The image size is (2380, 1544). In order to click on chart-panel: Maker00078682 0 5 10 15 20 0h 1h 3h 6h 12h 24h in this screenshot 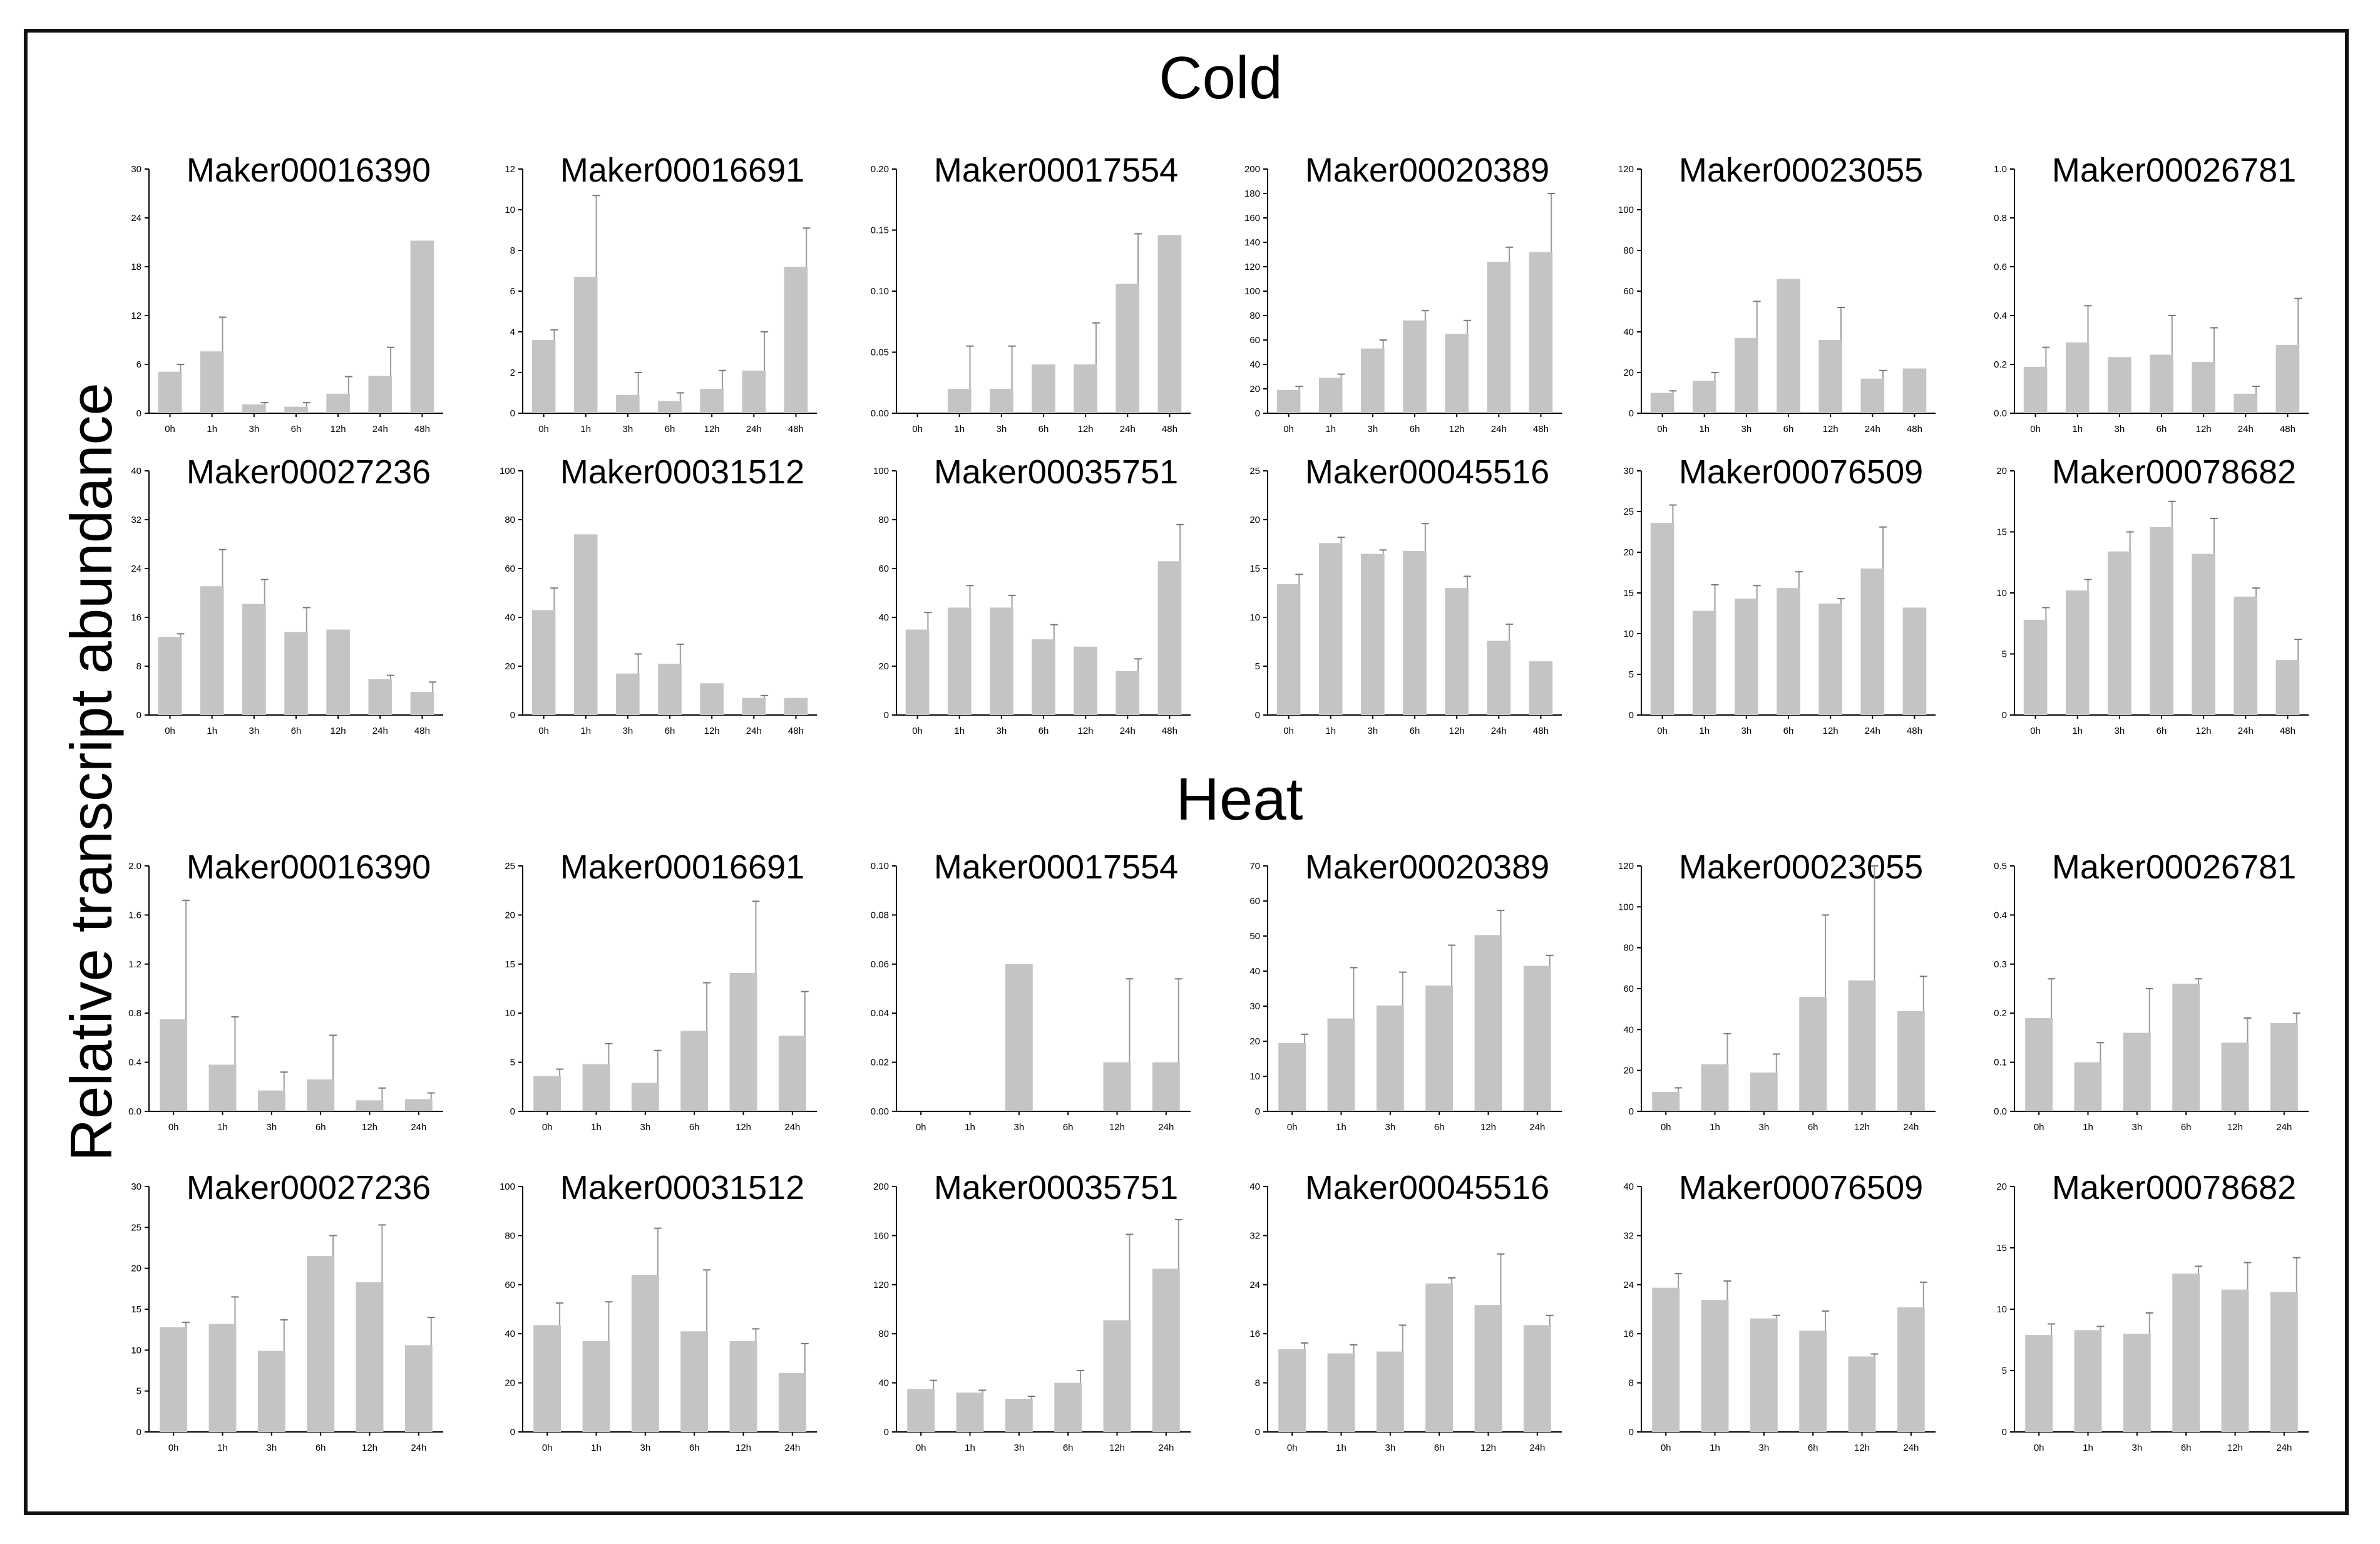, I will do `click(2152, 1311)`.